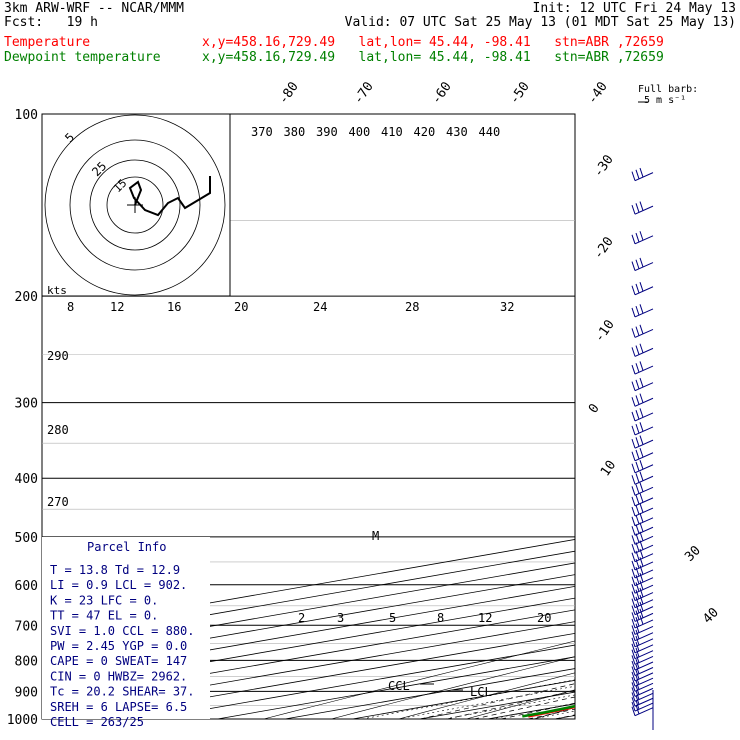 The height and width of the screenshot is (740, 740). What do you see at coordinates (693, 554) in the screenshot?
I see `isotherm-label: 30` at bounding box center [693, 554].